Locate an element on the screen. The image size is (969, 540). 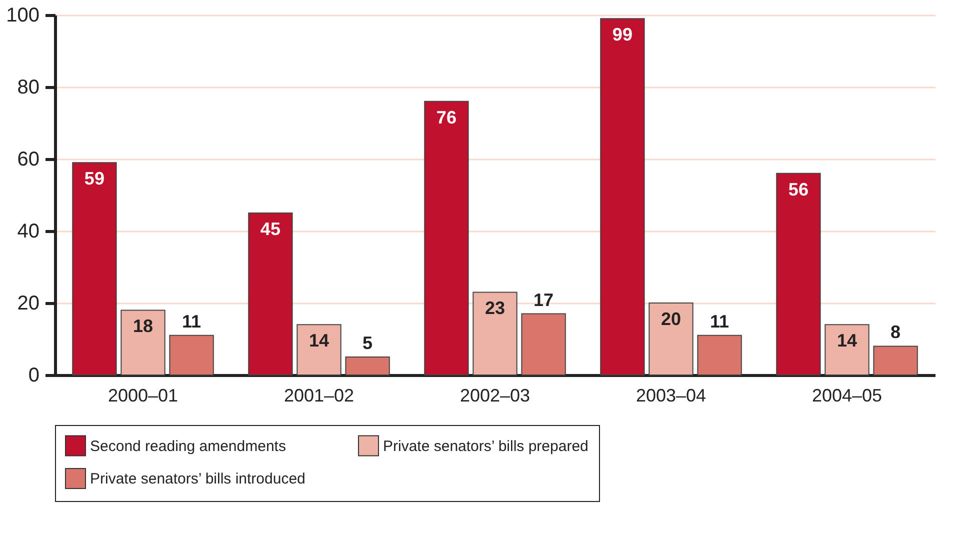
data-label: 5 is located at coordinates (367, 343).